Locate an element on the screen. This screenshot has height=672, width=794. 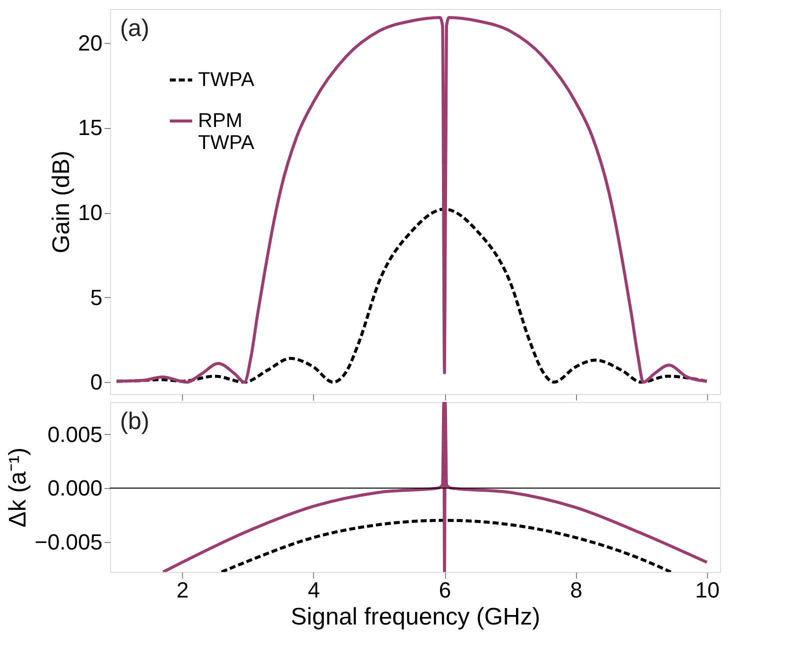
y-tick-label: 20 is located at coordinates (90, 43).